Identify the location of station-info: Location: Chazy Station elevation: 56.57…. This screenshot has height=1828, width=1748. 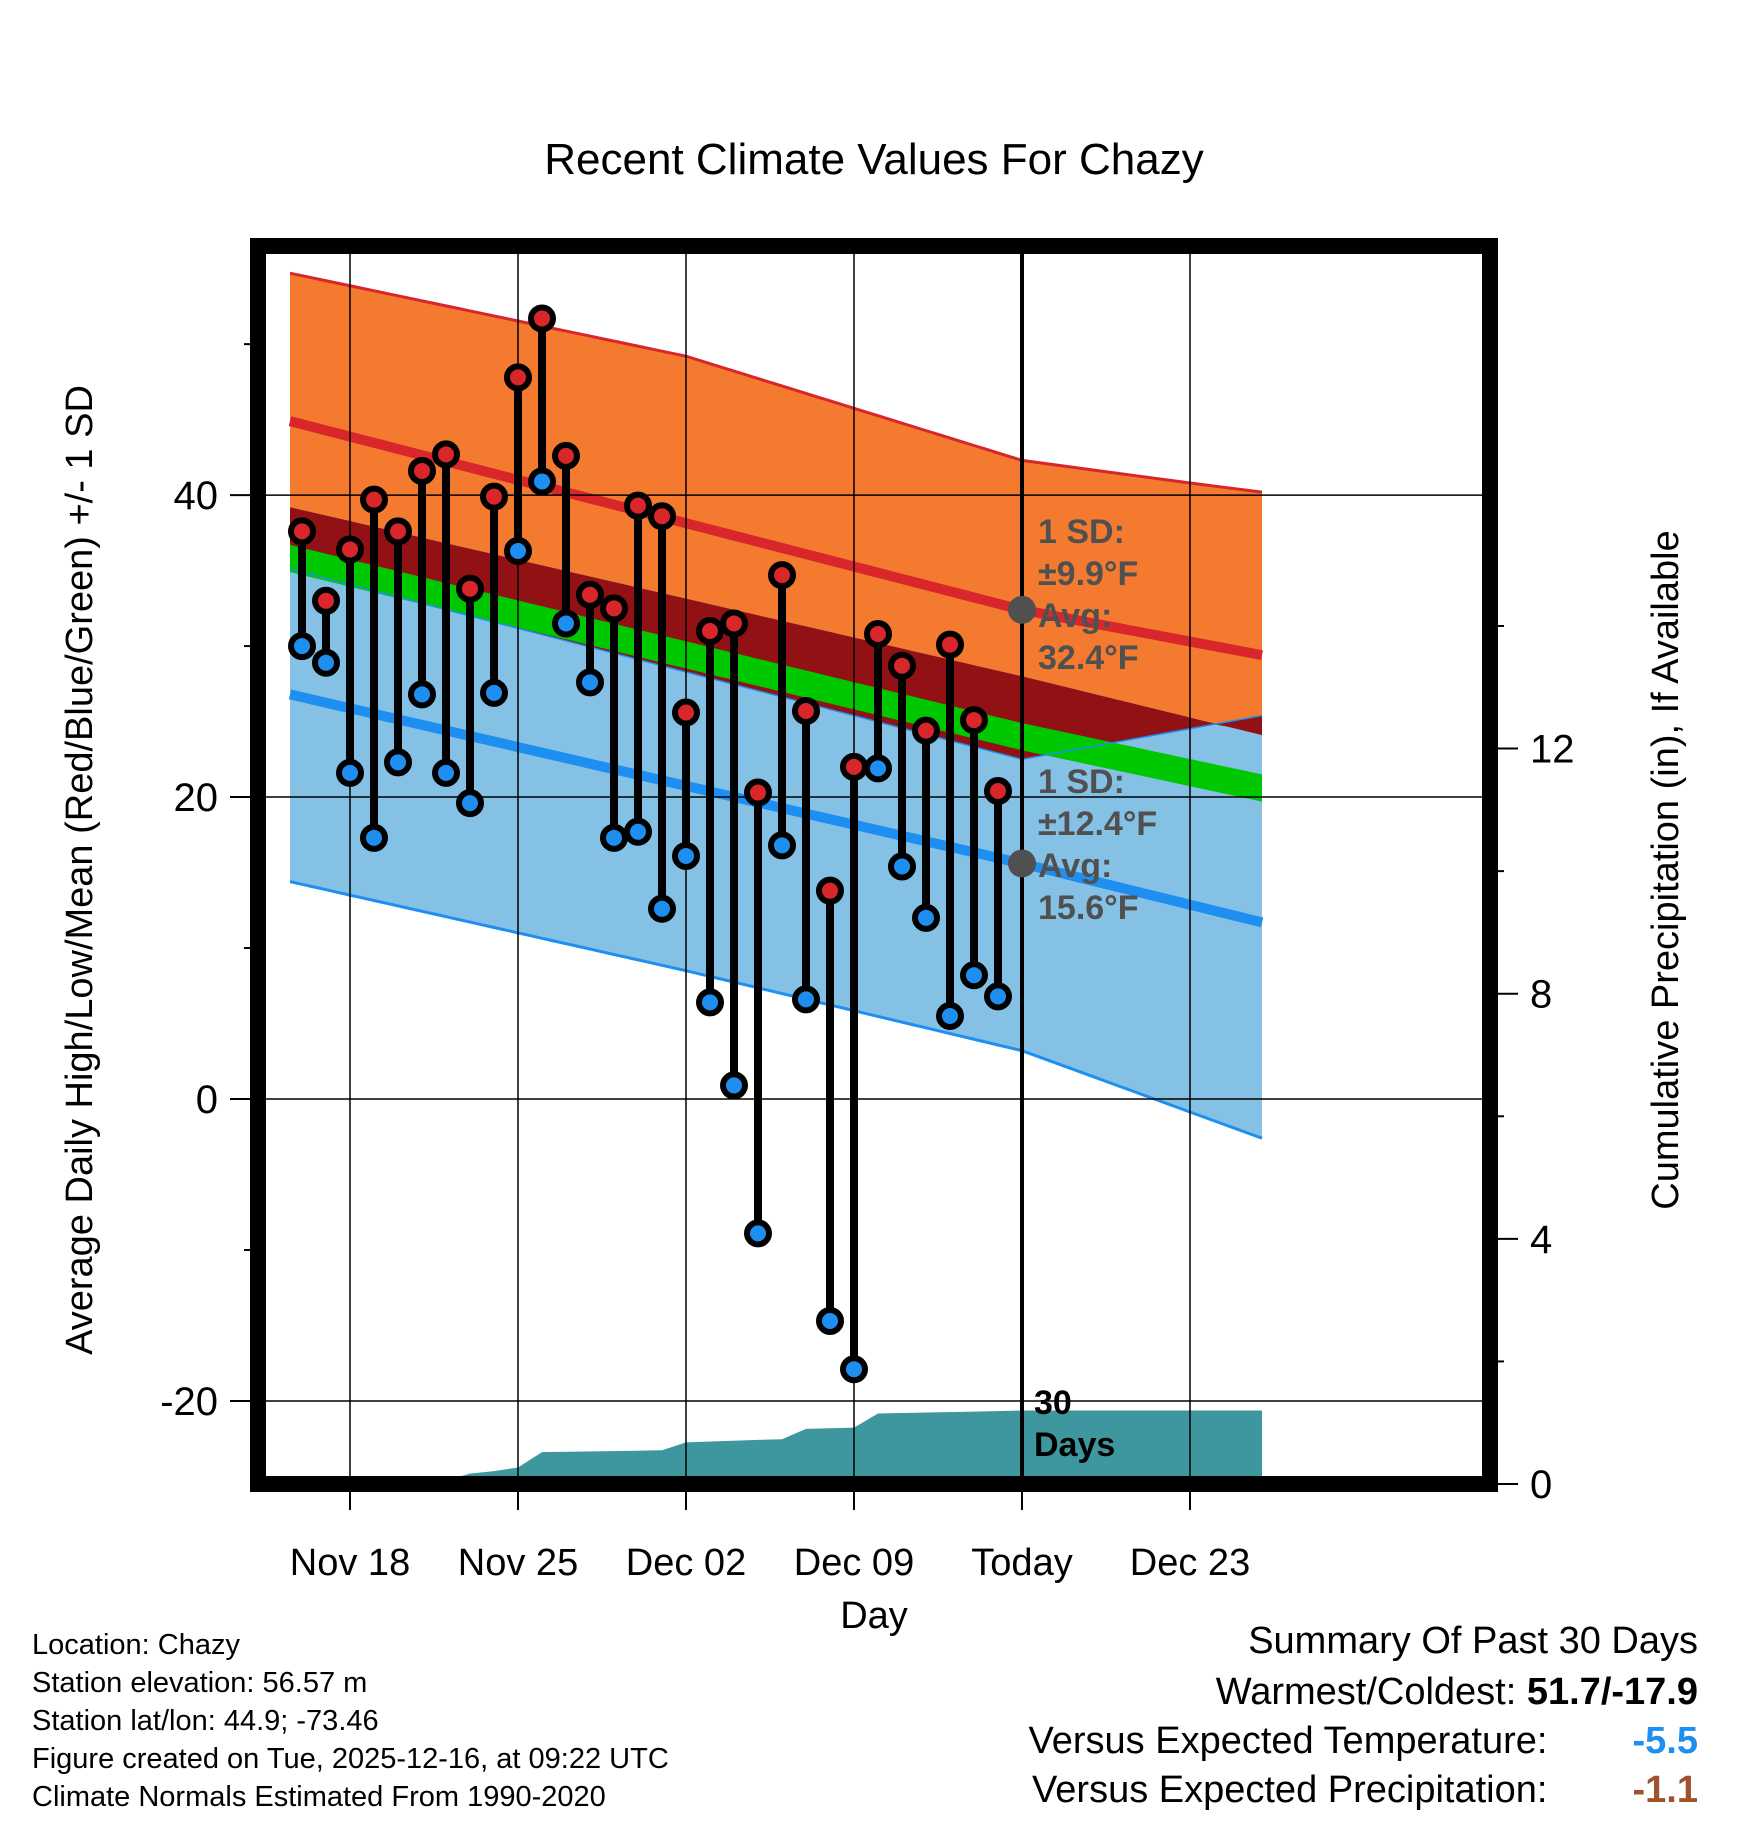
(350, 1721).